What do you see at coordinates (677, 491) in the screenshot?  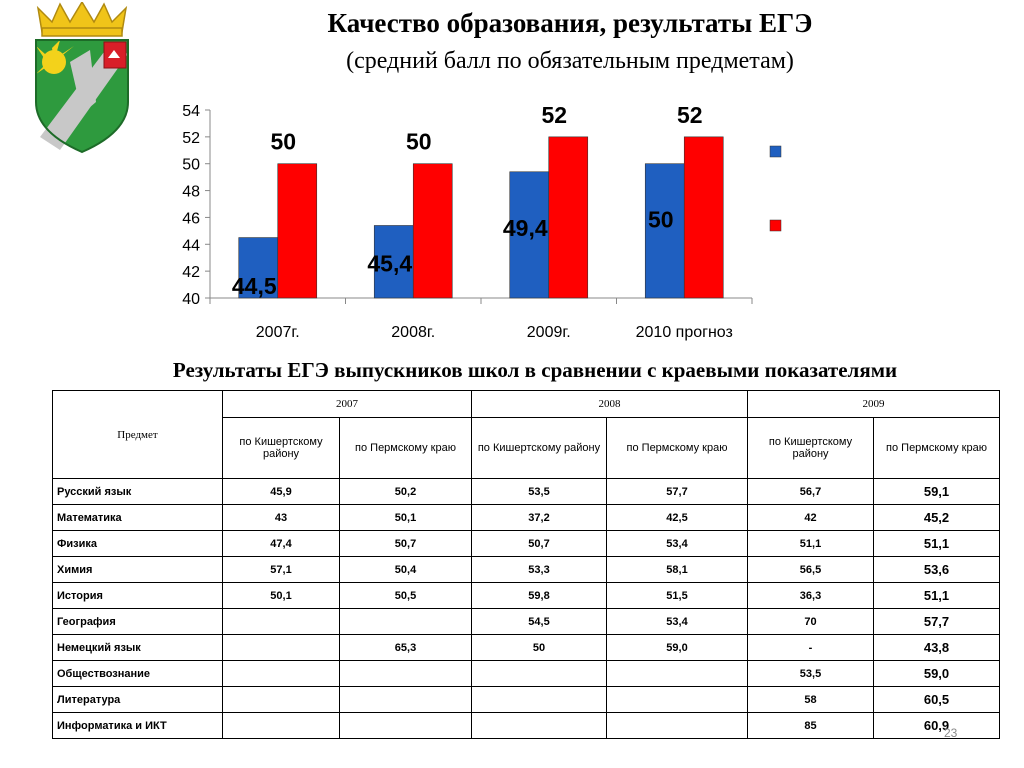 I see `value-cell: 57,7` at bounding box center [677, 491].